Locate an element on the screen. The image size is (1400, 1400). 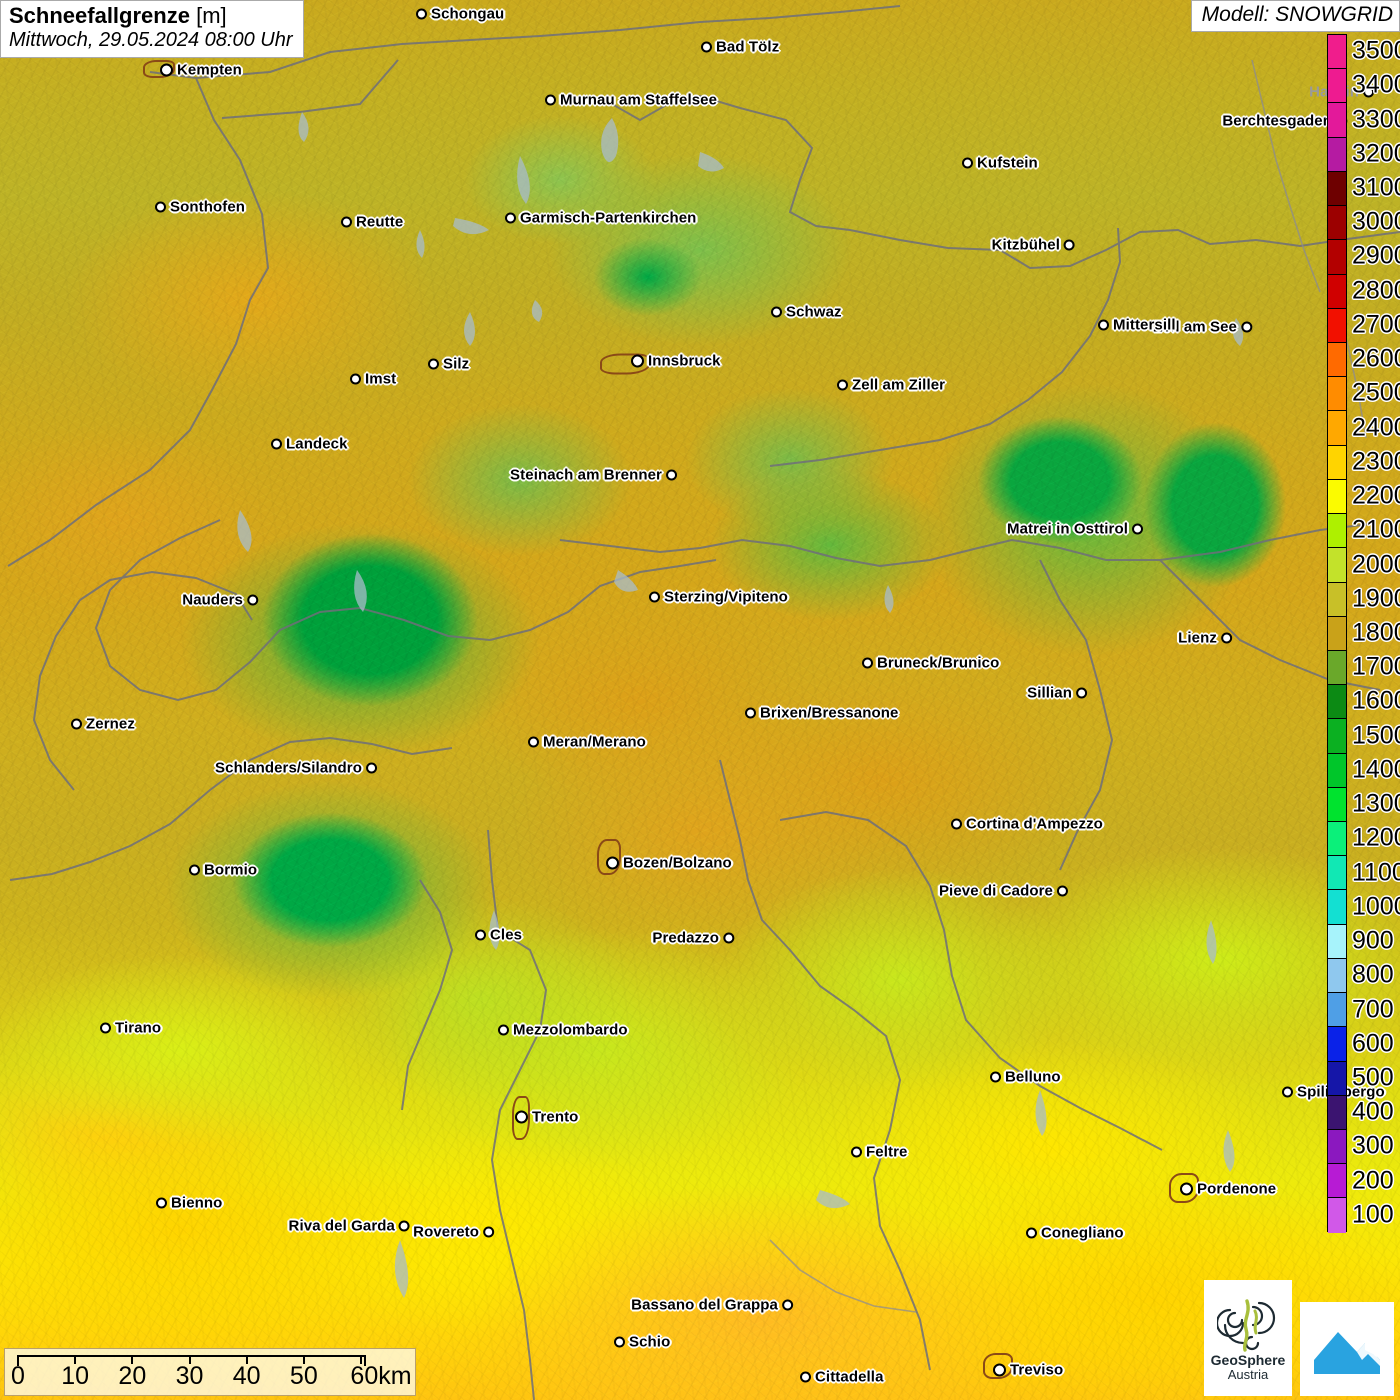
city-marker: Feltre is located at coordinates (879, 1152).